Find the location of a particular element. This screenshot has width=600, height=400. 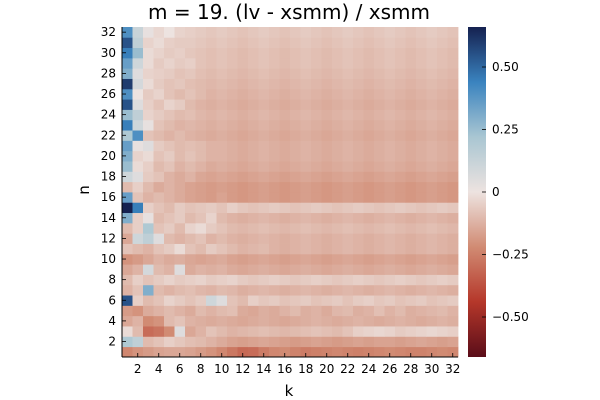

x-tick-label: 18 is located at coordinates (305, 369).